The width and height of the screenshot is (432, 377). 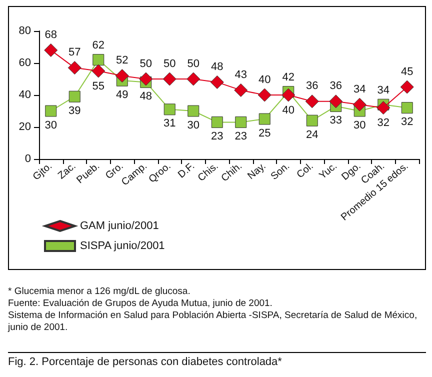 What do you see at coordinates (336, 120) in the screenshot?
I see `data-label: 33` at bounding box center [336, 120].